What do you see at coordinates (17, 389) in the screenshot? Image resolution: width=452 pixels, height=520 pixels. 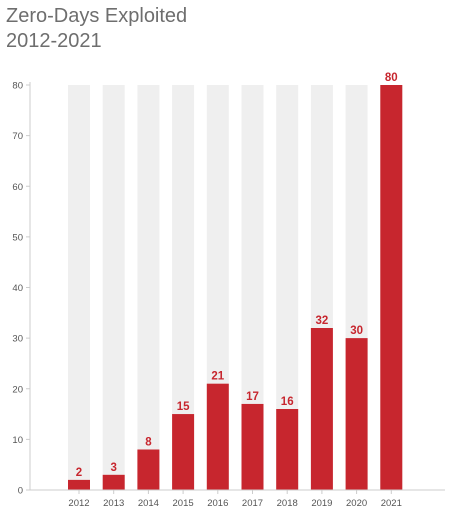 I see `y-tick-label: 20` at bounding box center [17, 389].